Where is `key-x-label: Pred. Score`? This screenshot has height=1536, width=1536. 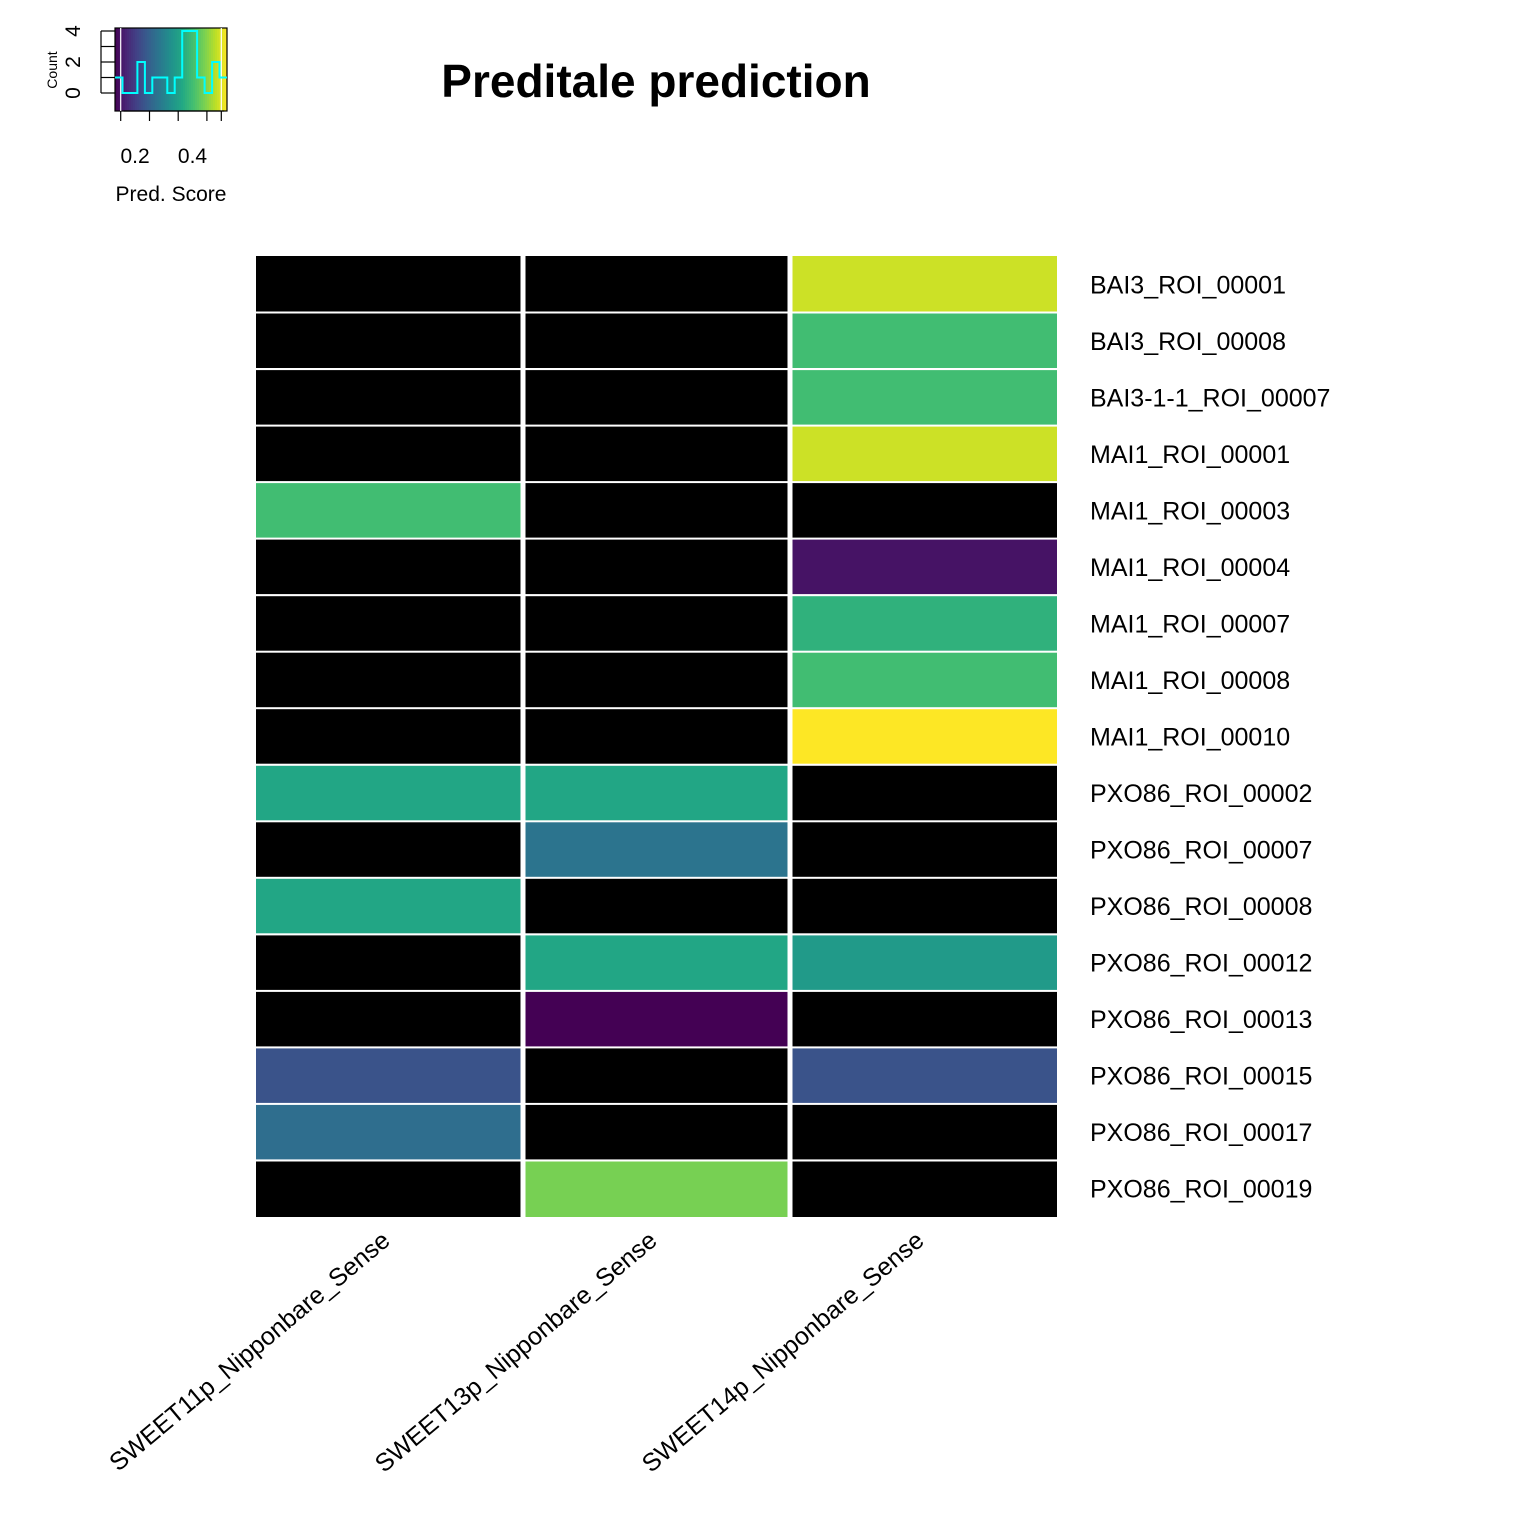
key-x-label: Pred. Score is located at coordinates (171, 194).